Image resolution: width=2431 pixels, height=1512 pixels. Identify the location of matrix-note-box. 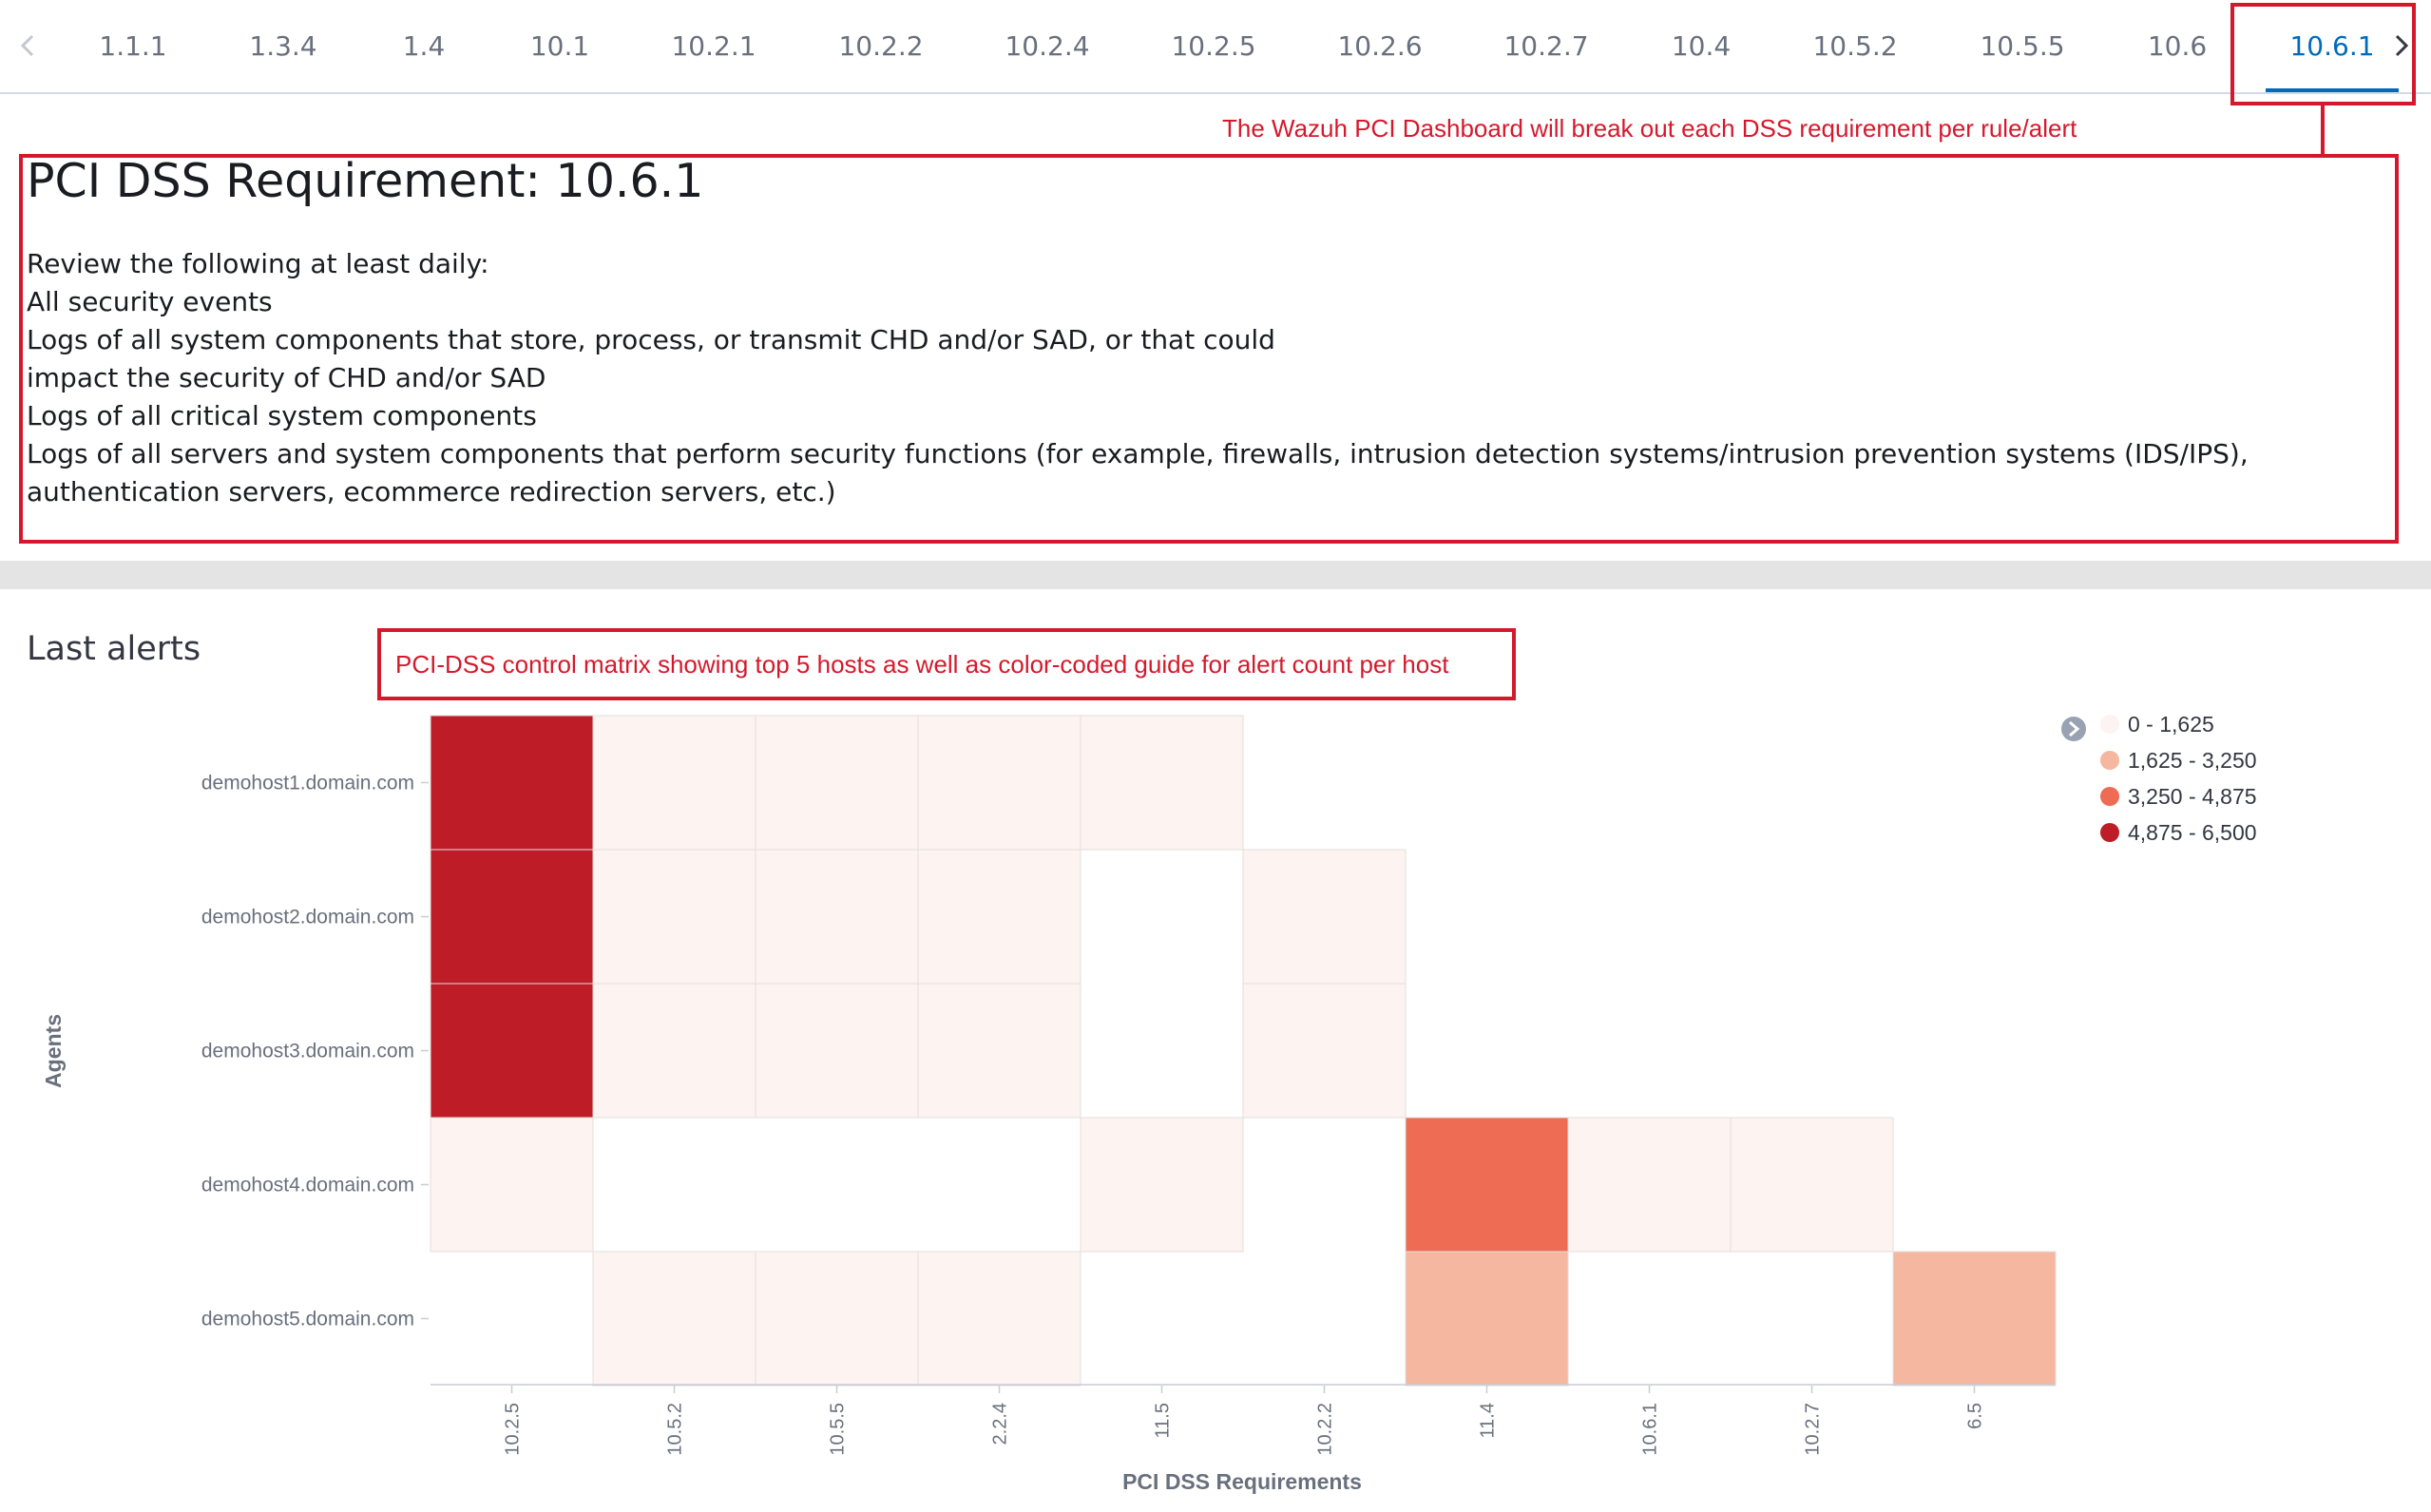
(946, 664).